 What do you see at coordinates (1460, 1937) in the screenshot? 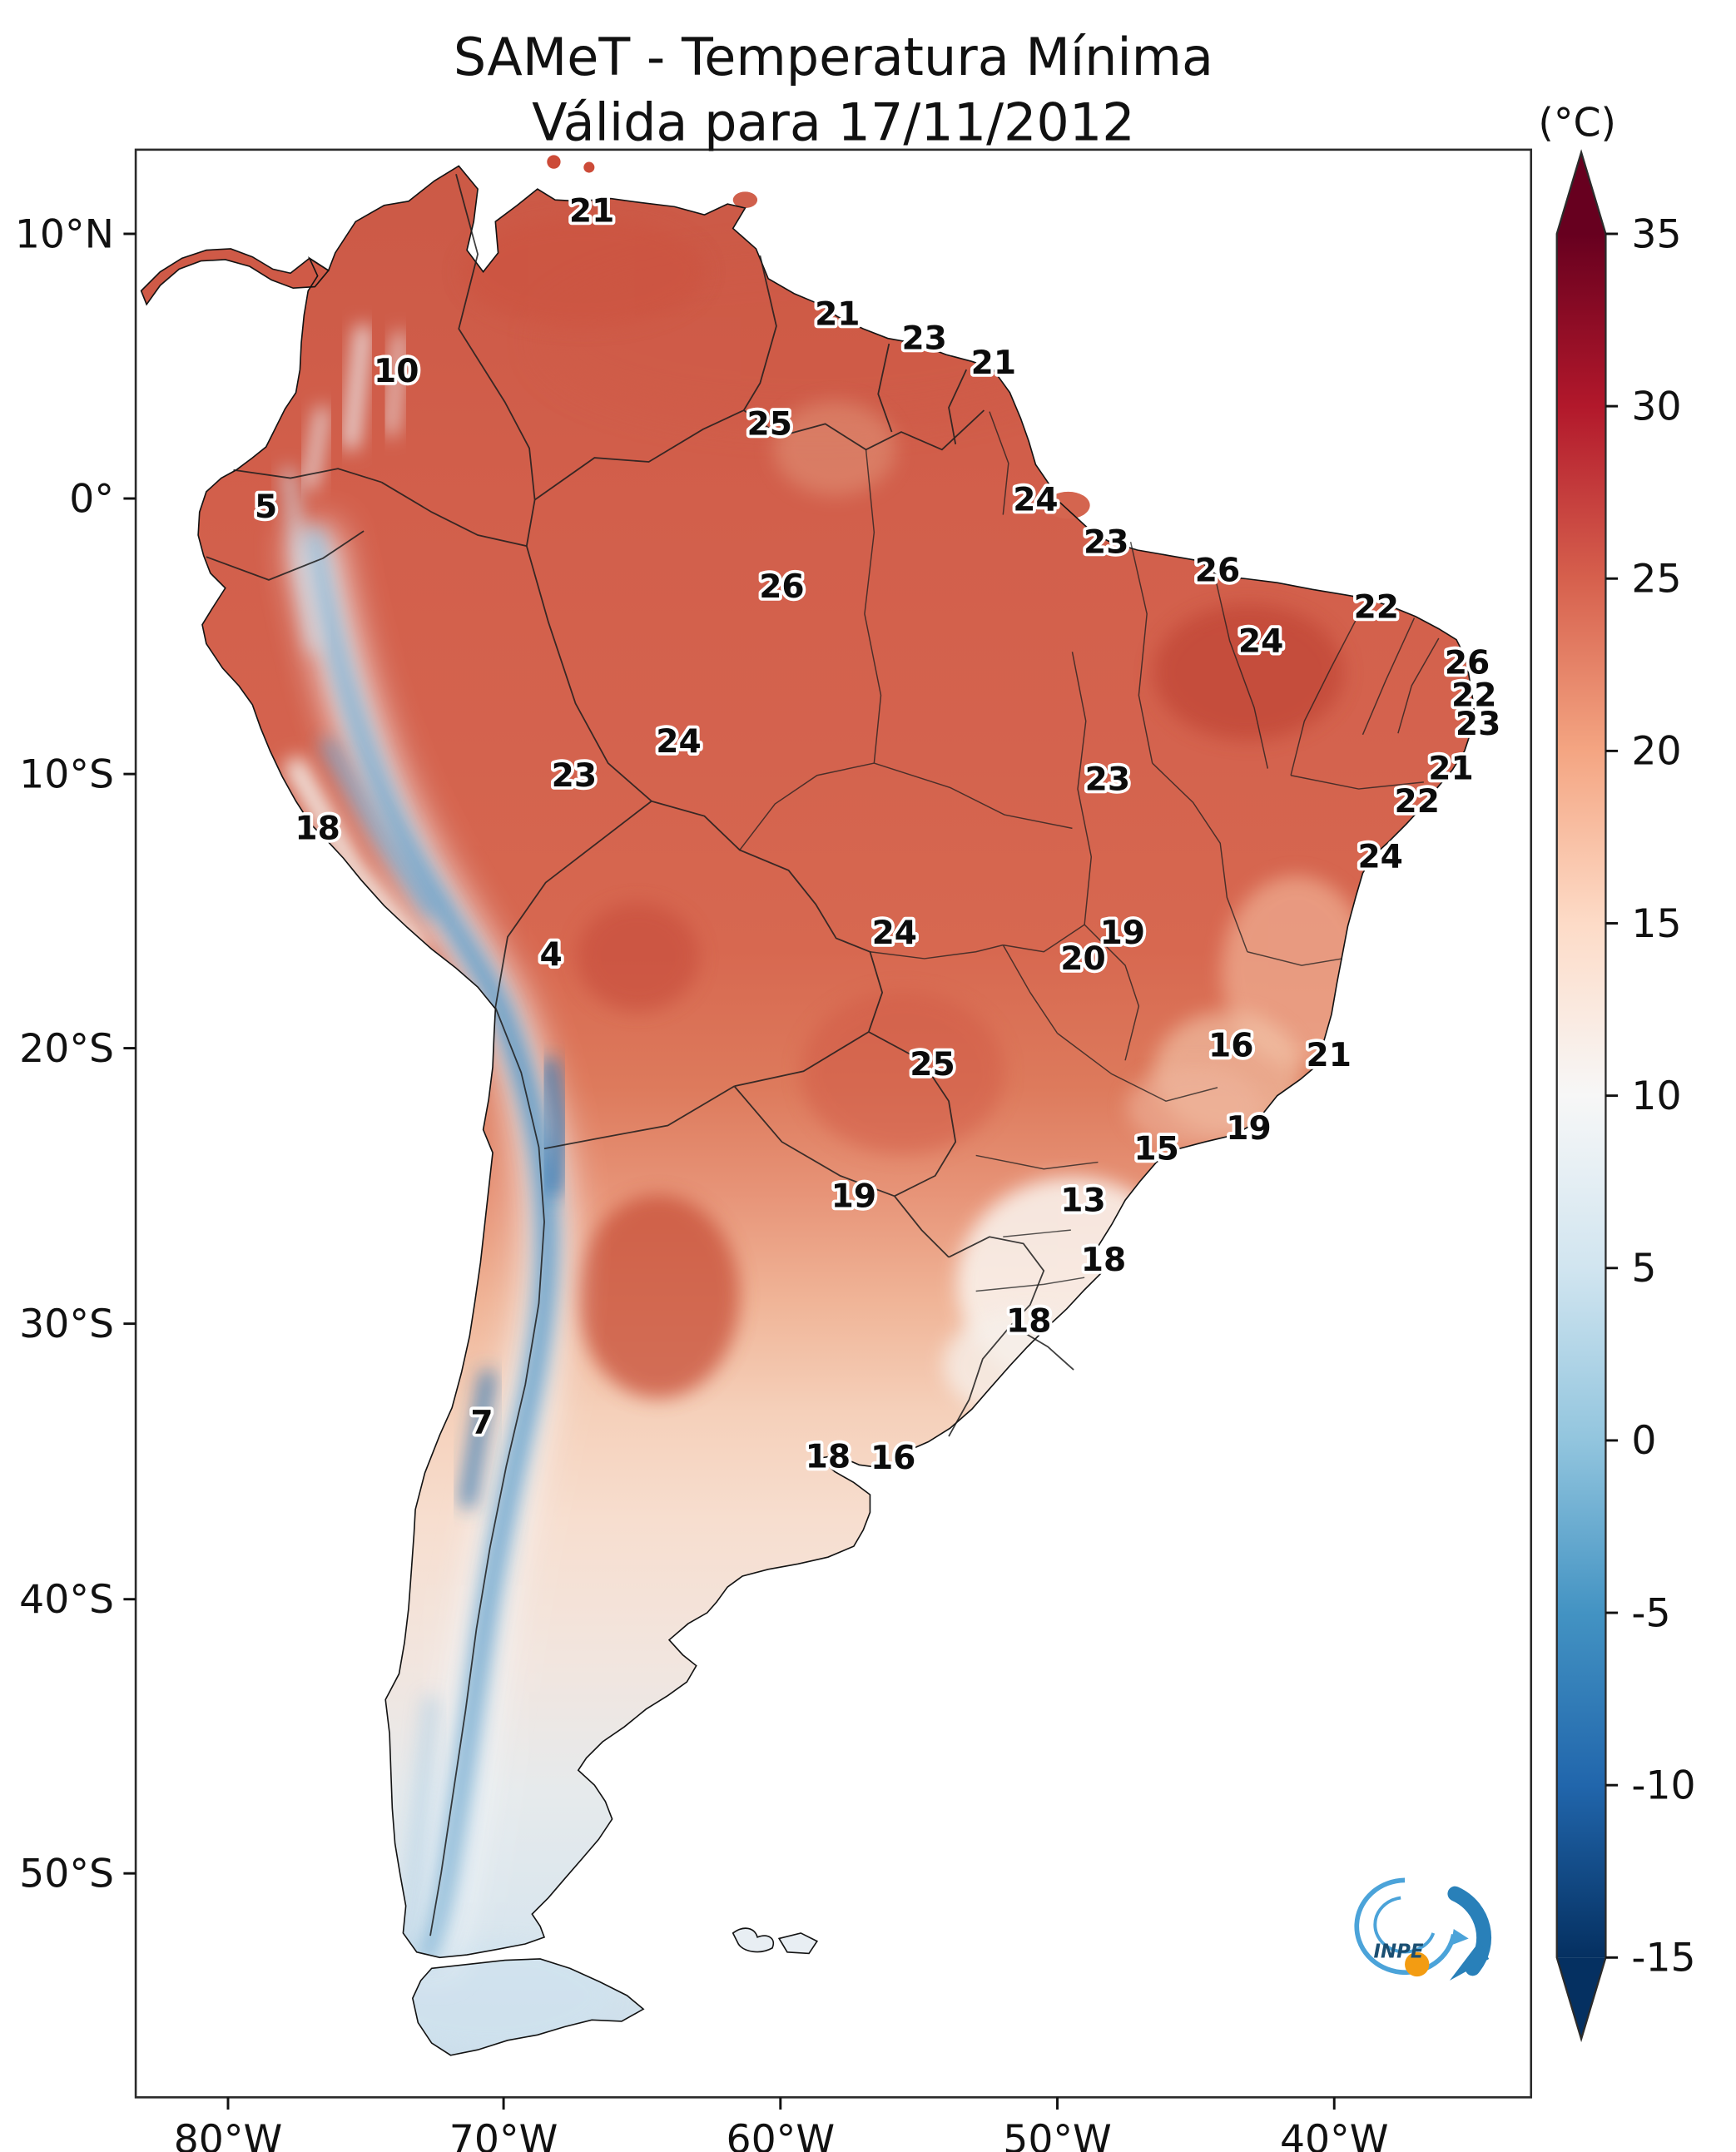
I see `inpe-swirl-arrowhead-icon` at bounding box center [1460, 1937].